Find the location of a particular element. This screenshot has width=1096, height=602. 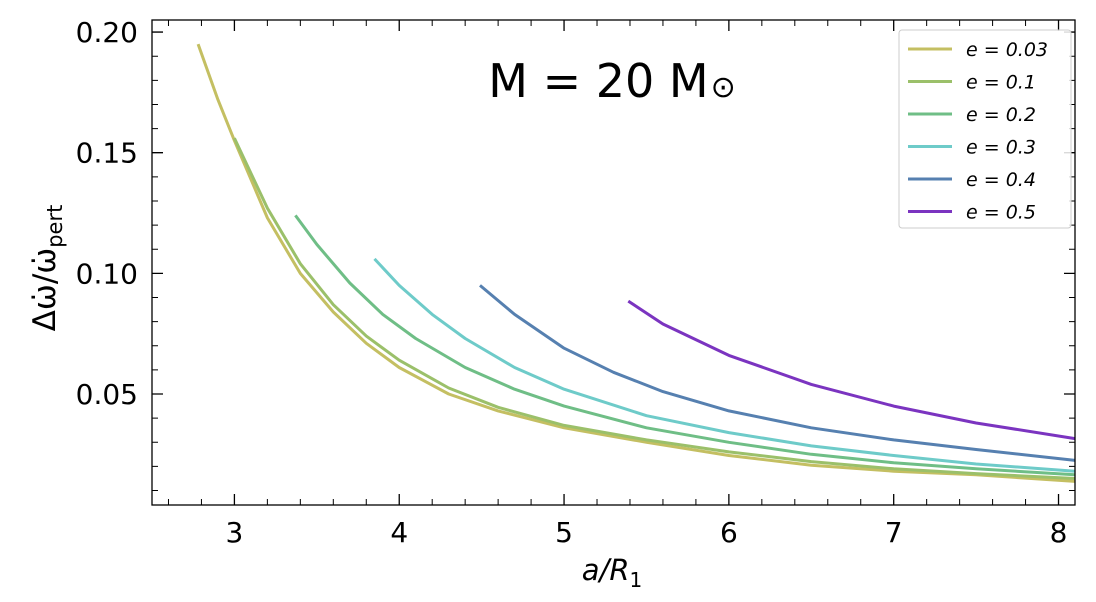

x-tick-label: 3 is located at coordinates (234, 532).